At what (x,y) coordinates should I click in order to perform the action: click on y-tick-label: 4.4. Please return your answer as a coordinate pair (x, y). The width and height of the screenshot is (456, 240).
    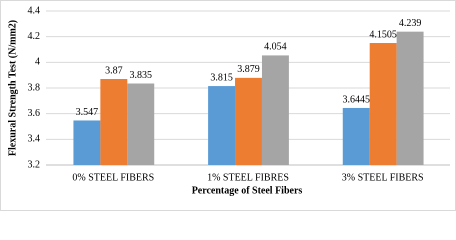
    Looking at the image, I should click on (34, 10).